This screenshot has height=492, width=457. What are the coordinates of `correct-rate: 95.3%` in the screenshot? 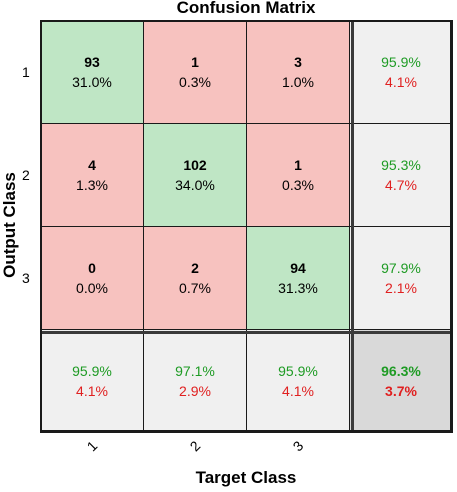 It's located at (401, 165).